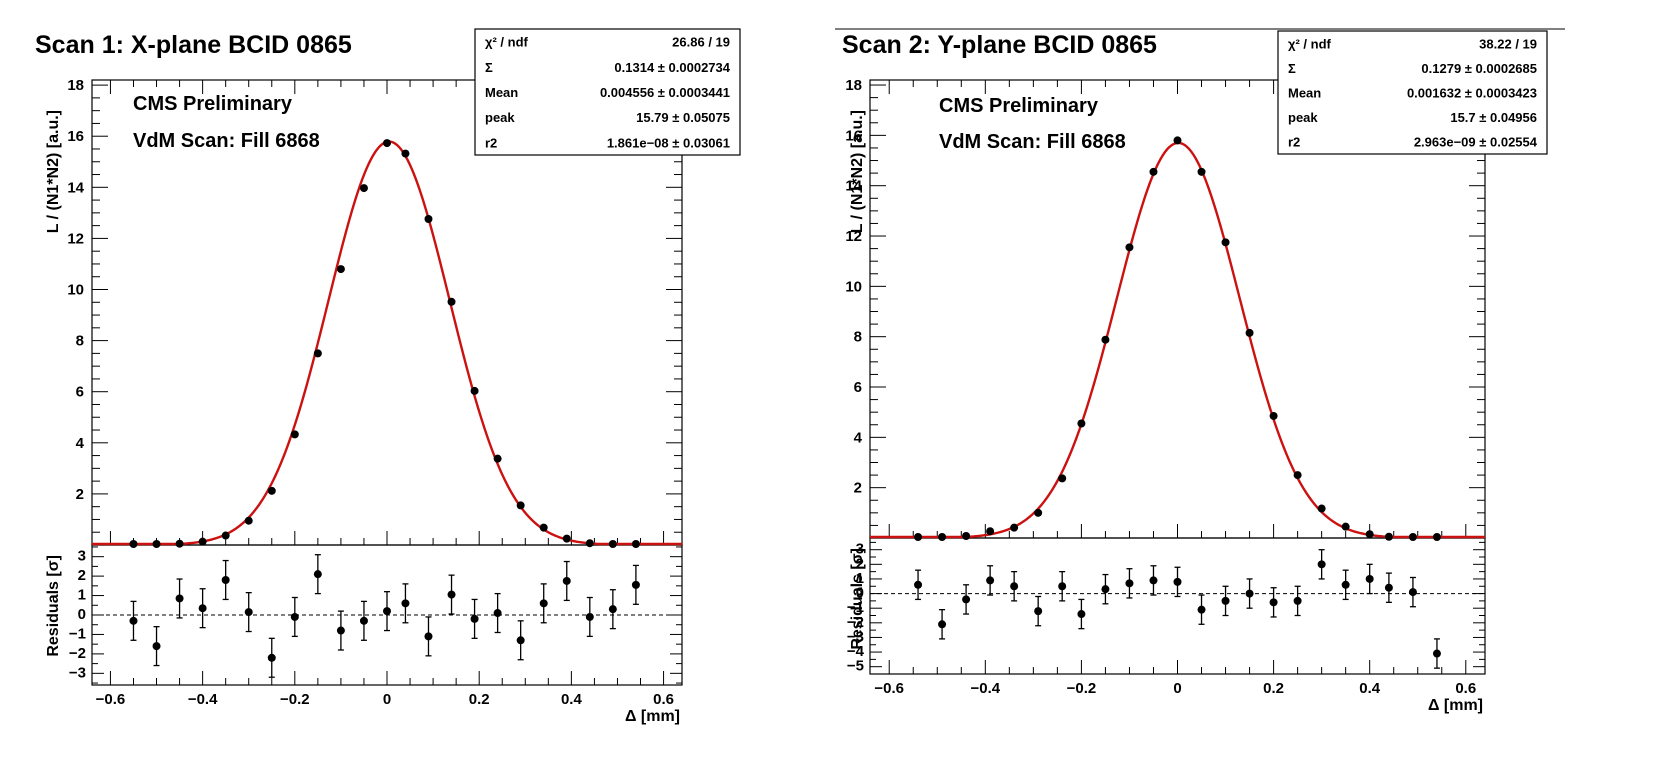 Image resolution: width=1670 pixels, height=768 pixels. I want to click on x-axis-label: Δ [mm], so click(652, 716).